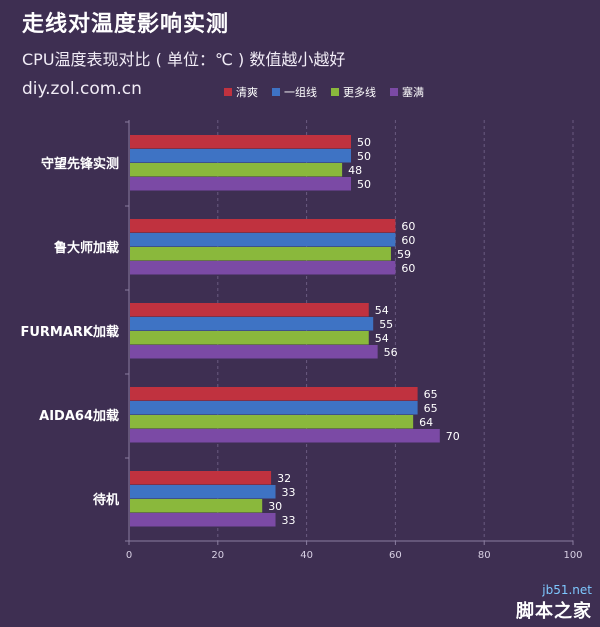 This screenshot has height=627, width=600. What do you see at coordinates (184, 59) in the screenshot?
I see `chart-subtitle: CPU温度表现对比 ( 单位：℃ ) 数值越小越好` at bounding box center [184, 59].